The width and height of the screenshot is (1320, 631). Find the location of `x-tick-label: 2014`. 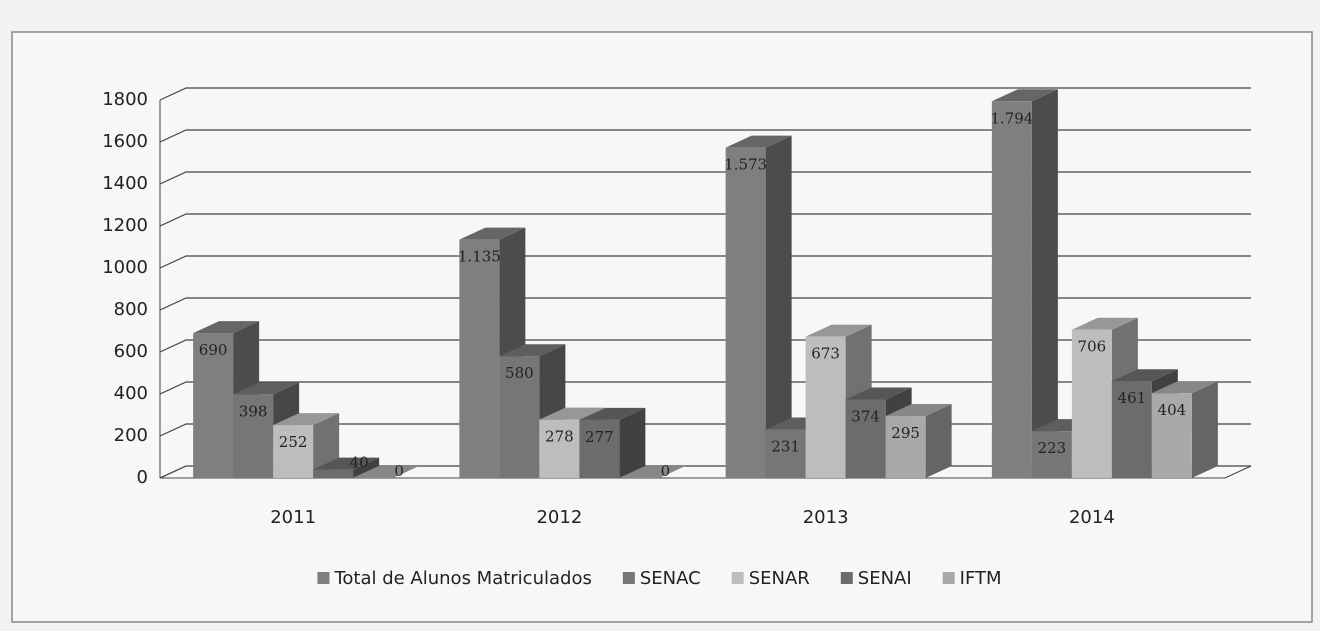

x-tick-label: 2014 is located at coordinates (1092, 517).